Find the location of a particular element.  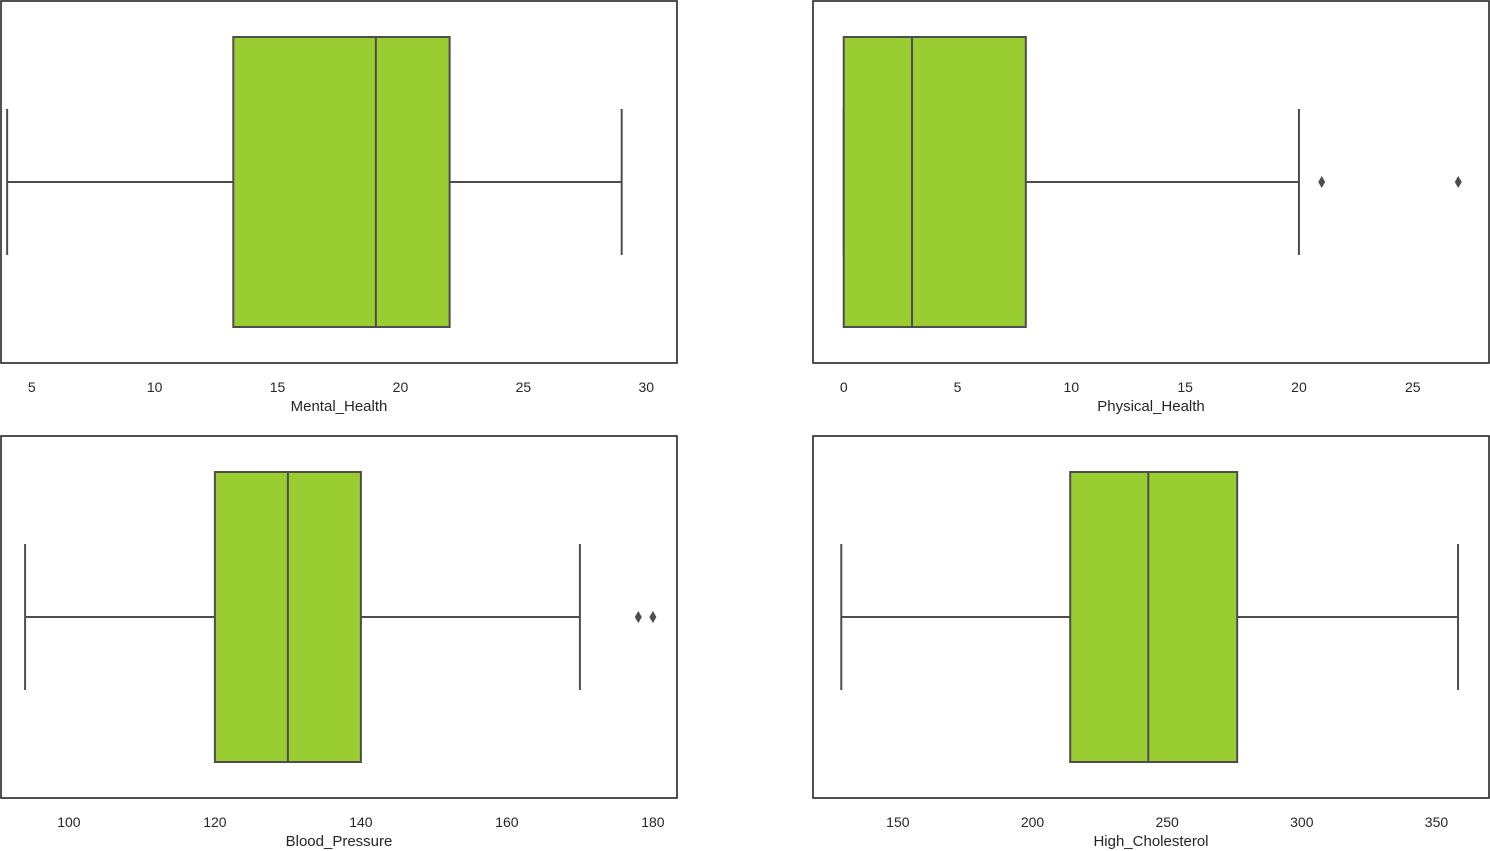

x-tick-label: 120 is located at coordinates (215, 822).